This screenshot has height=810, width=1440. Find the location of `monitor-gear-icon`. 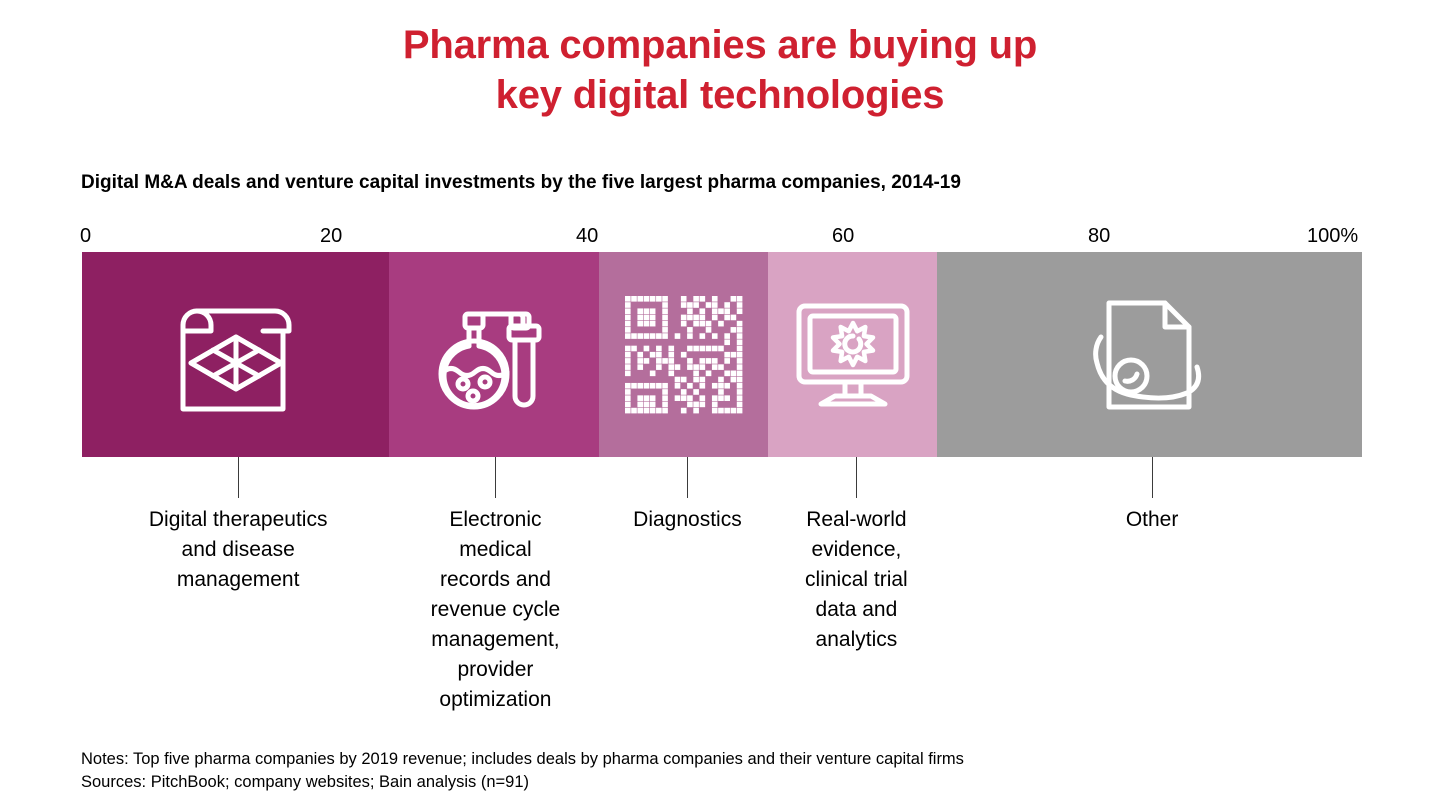

monitor-gear-icon is located at coordinates (853, 355).